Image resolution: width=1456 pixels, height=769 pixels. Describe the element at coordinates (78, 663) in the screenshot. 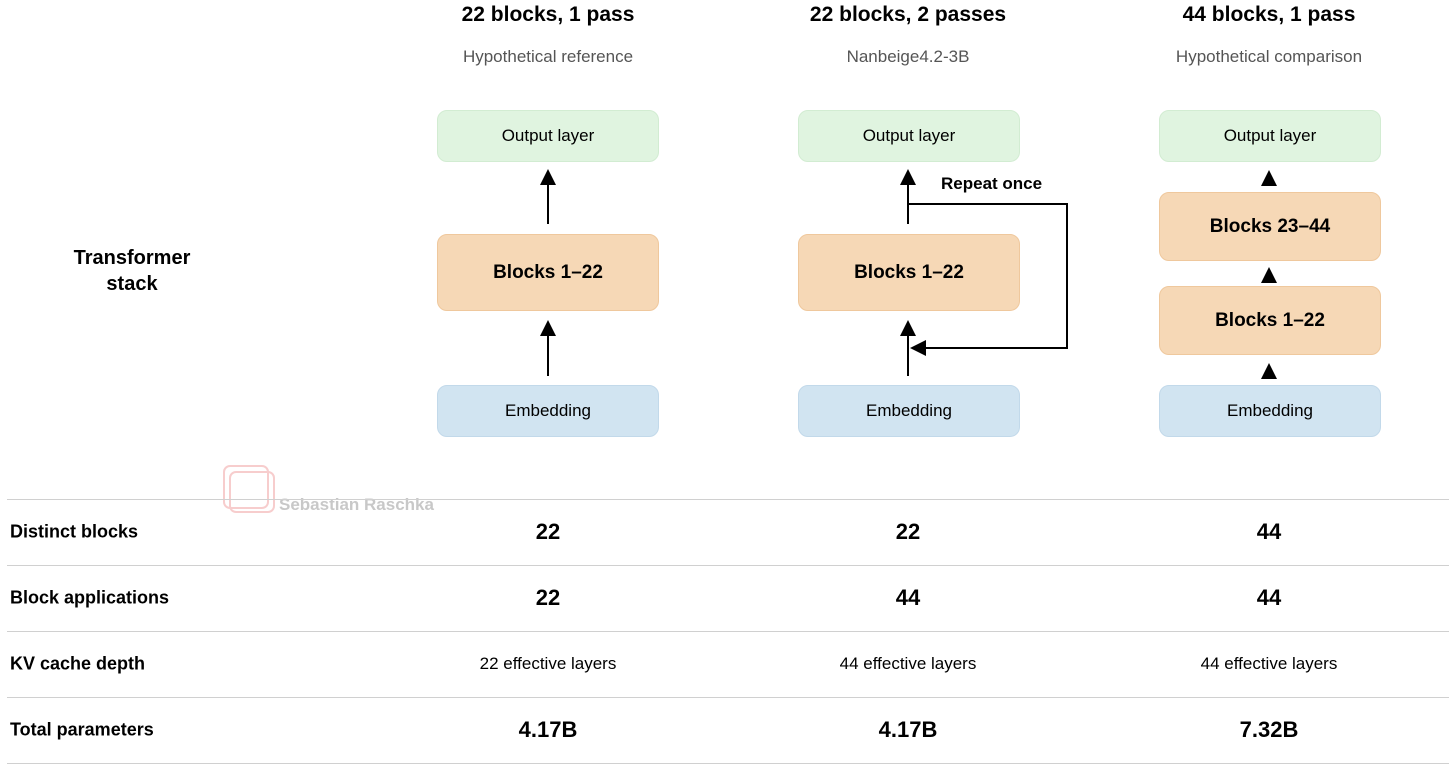

I see `row-label: KV cache depth` at that location.